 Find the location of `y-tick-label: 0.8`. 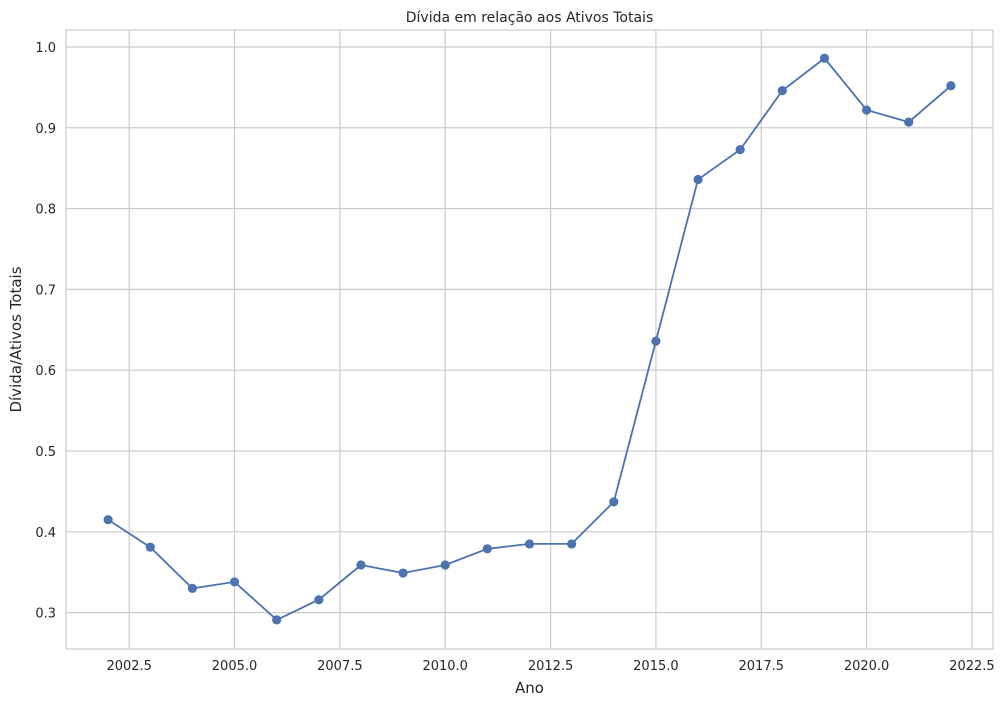

y-tick-label: 0.8 is located at coordinates (45, 210).